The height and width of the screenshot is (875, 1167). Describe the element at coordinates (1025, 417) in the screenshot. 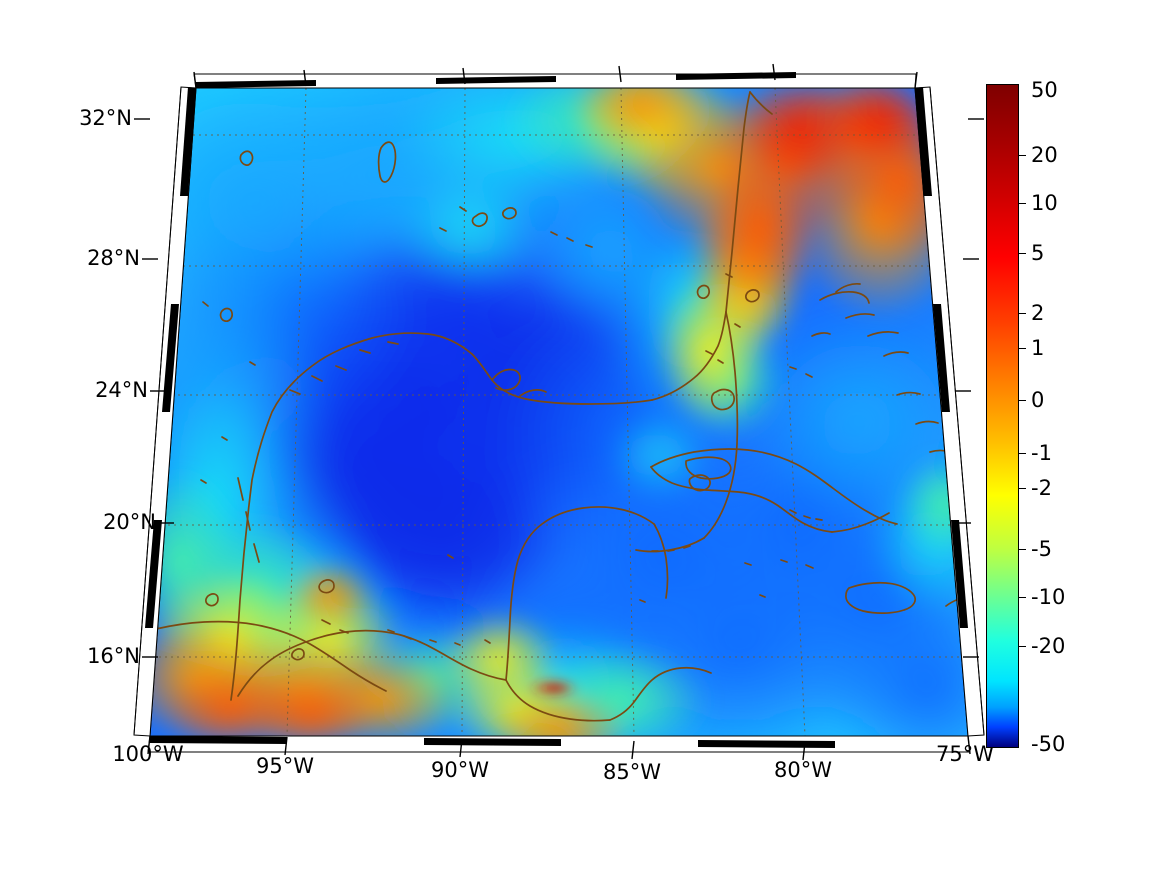

I see `colorbar: 50 20 10 5 2 1 0 -1 -2 -5 -10 -20 -50` at that location.